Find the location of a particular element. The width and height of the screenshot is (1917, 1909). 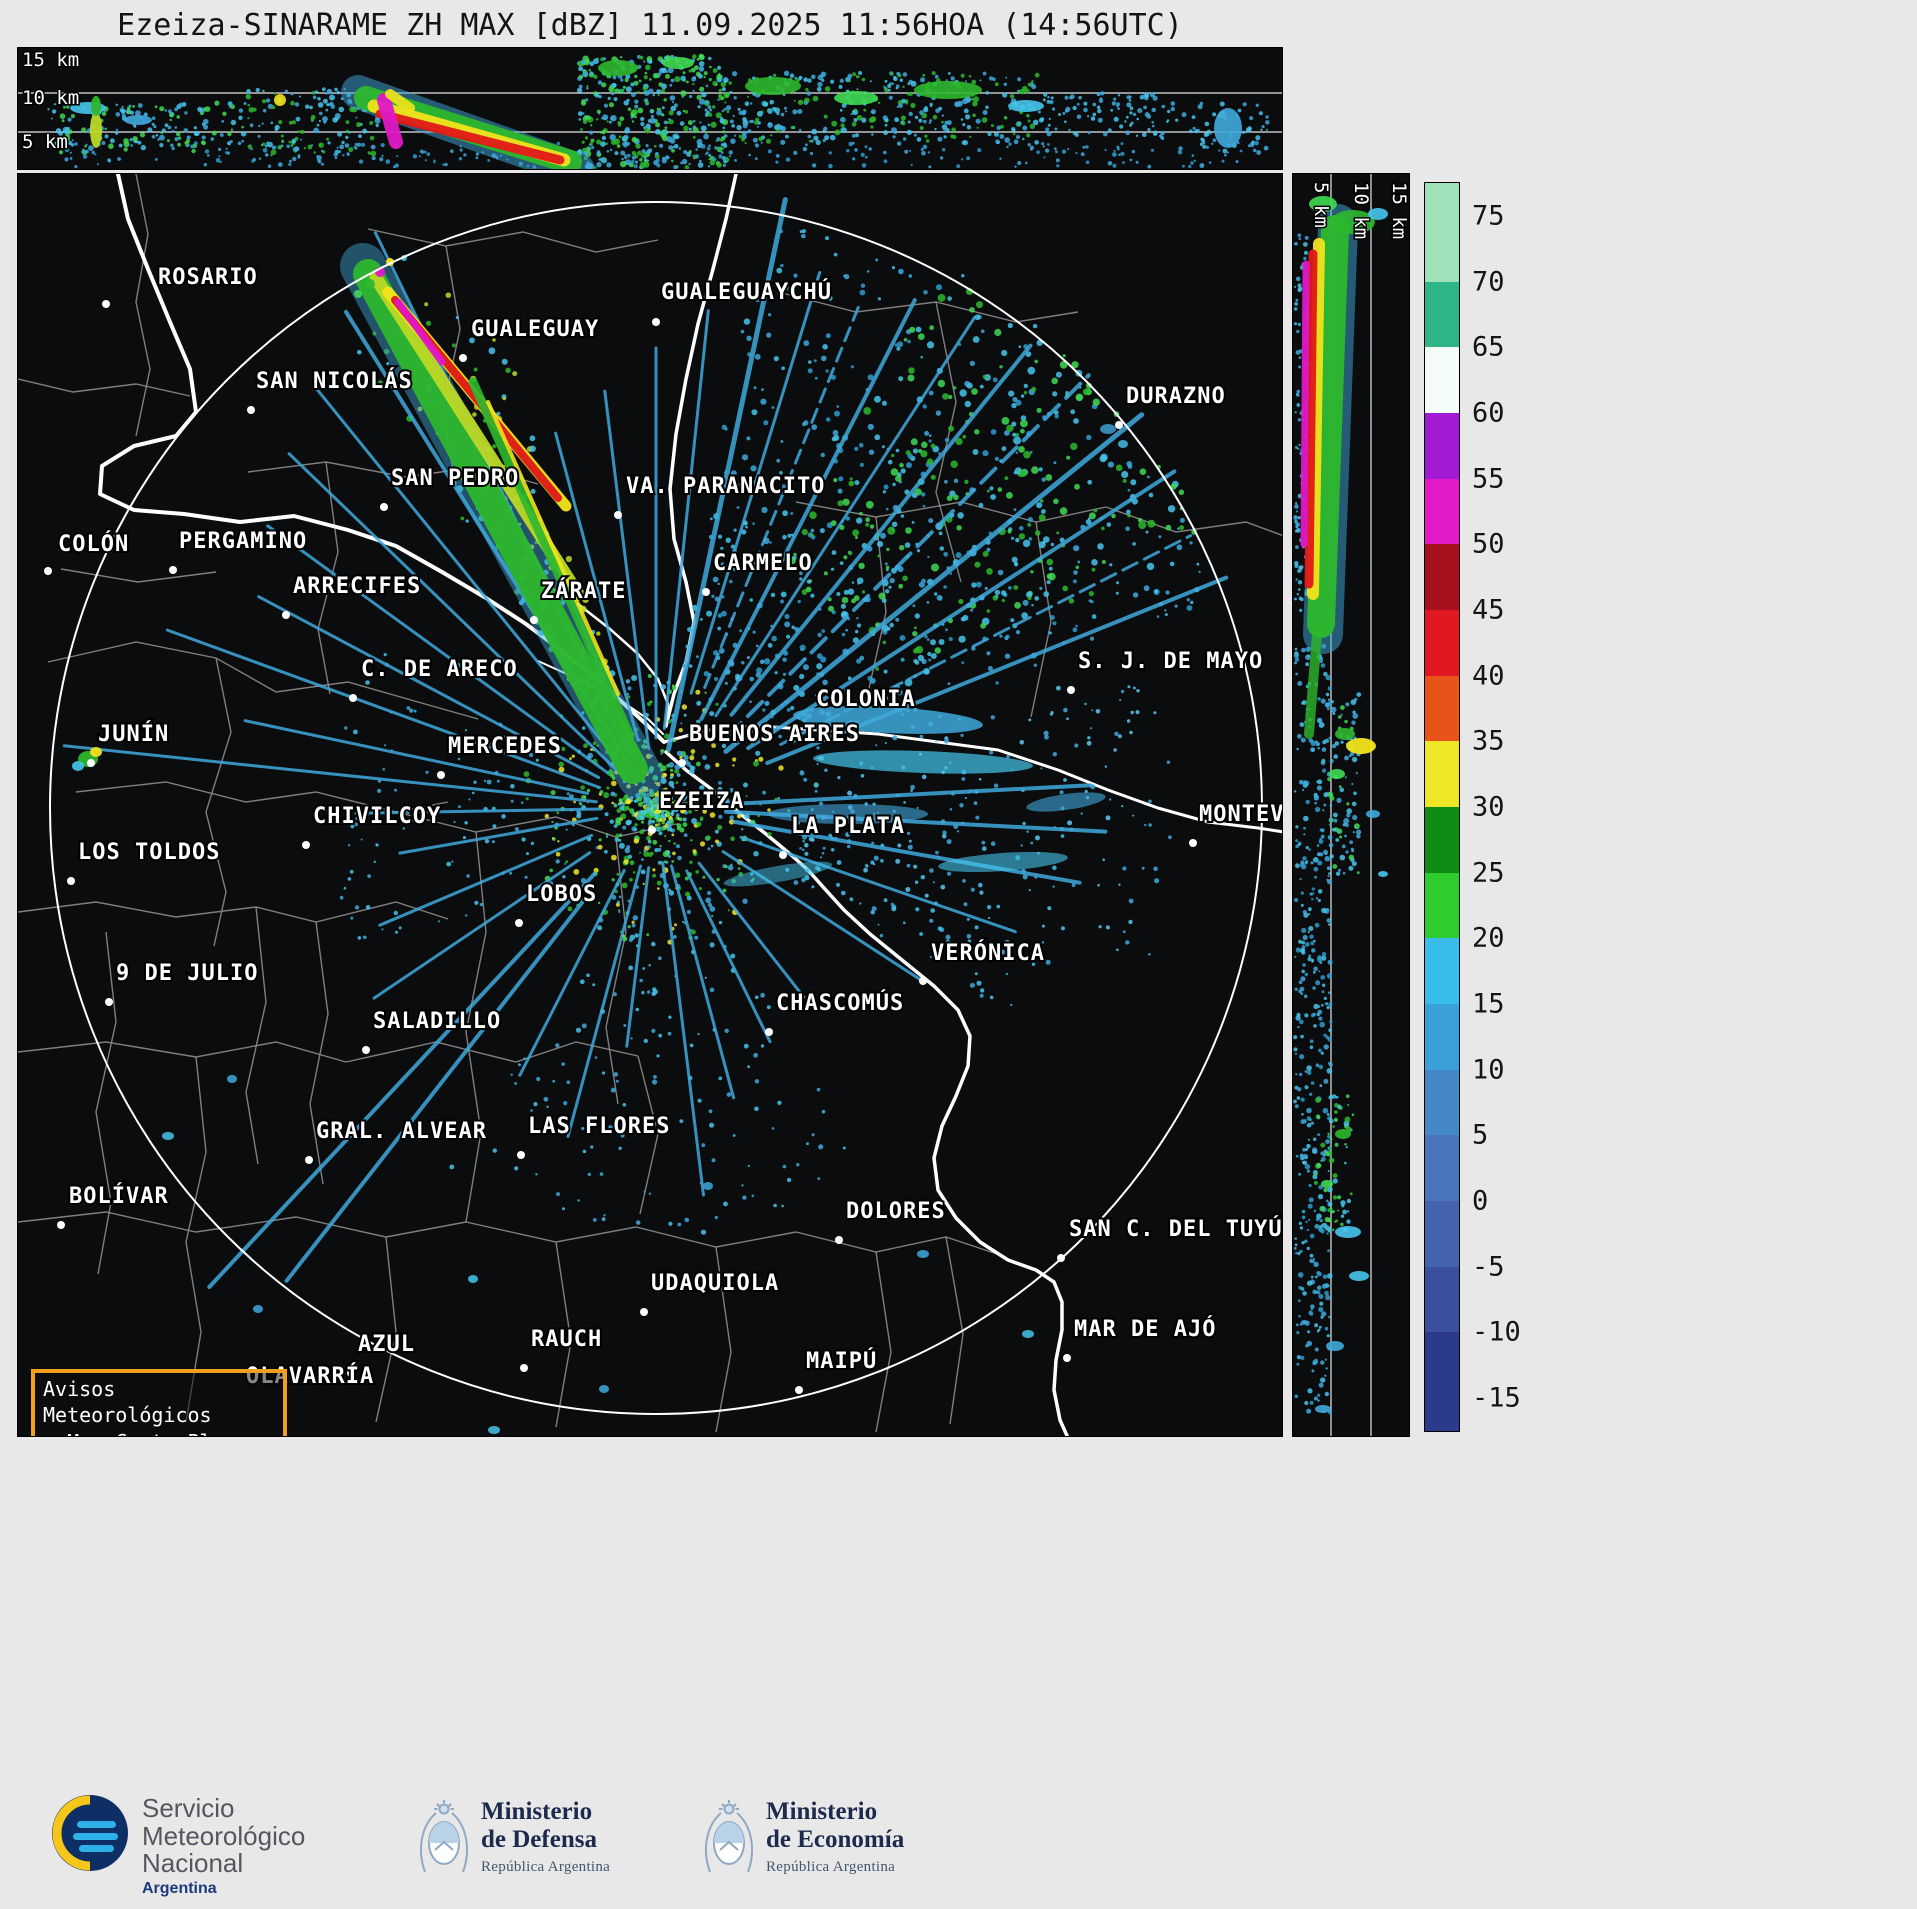

short-term-warnings-box: Avisos Meteorológicos a Muy Corto Plazo is located at coordinates (159, 1402).